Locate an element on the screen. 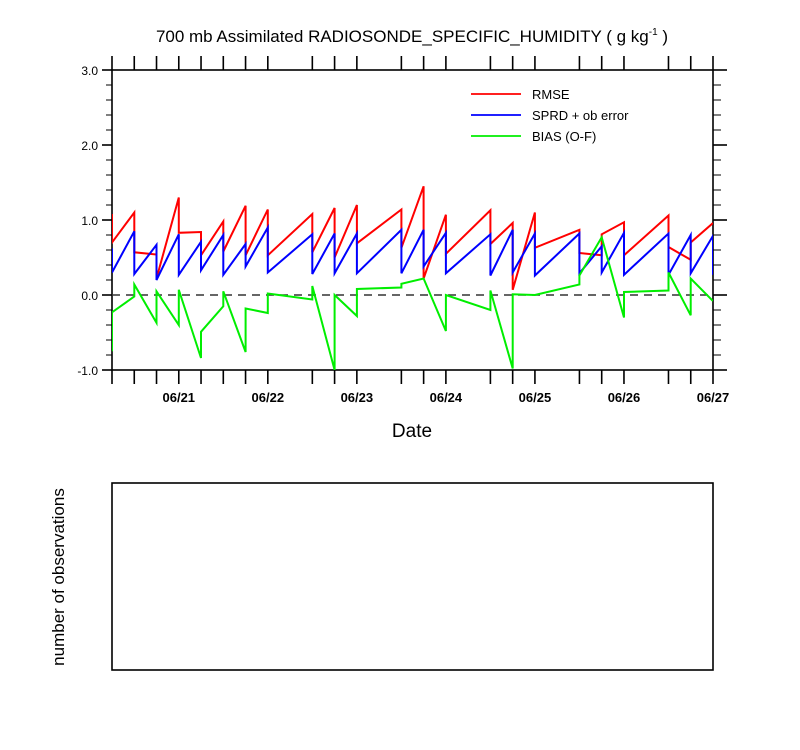  series-line-rmse is located at coordinates (412, 238).